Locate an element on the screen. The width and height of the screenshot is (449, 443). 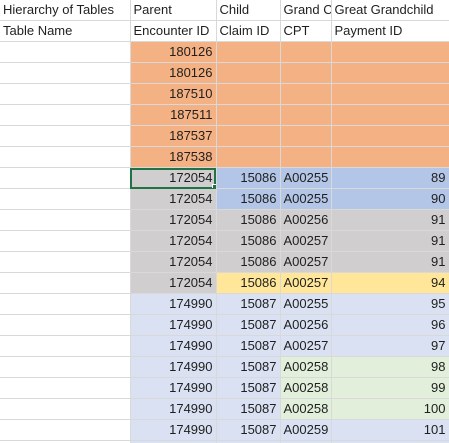
fill-handle is located at coordinates (213, 186).